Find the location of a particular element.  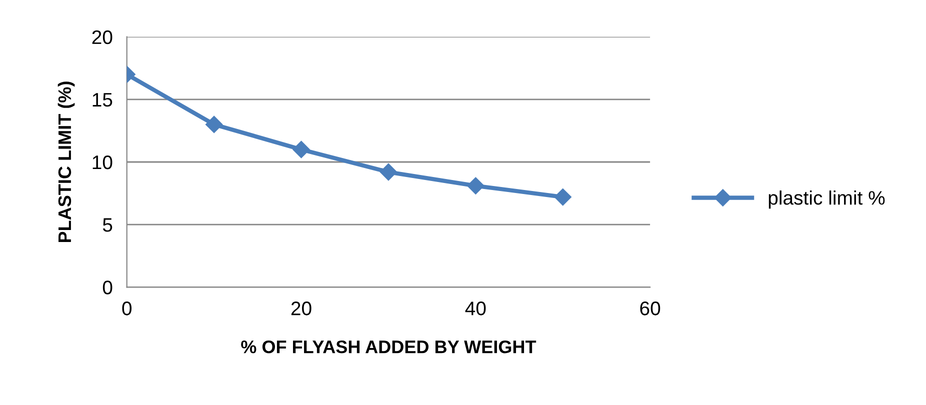

x-tick-label: 60 is located at coordinates (650, 309).